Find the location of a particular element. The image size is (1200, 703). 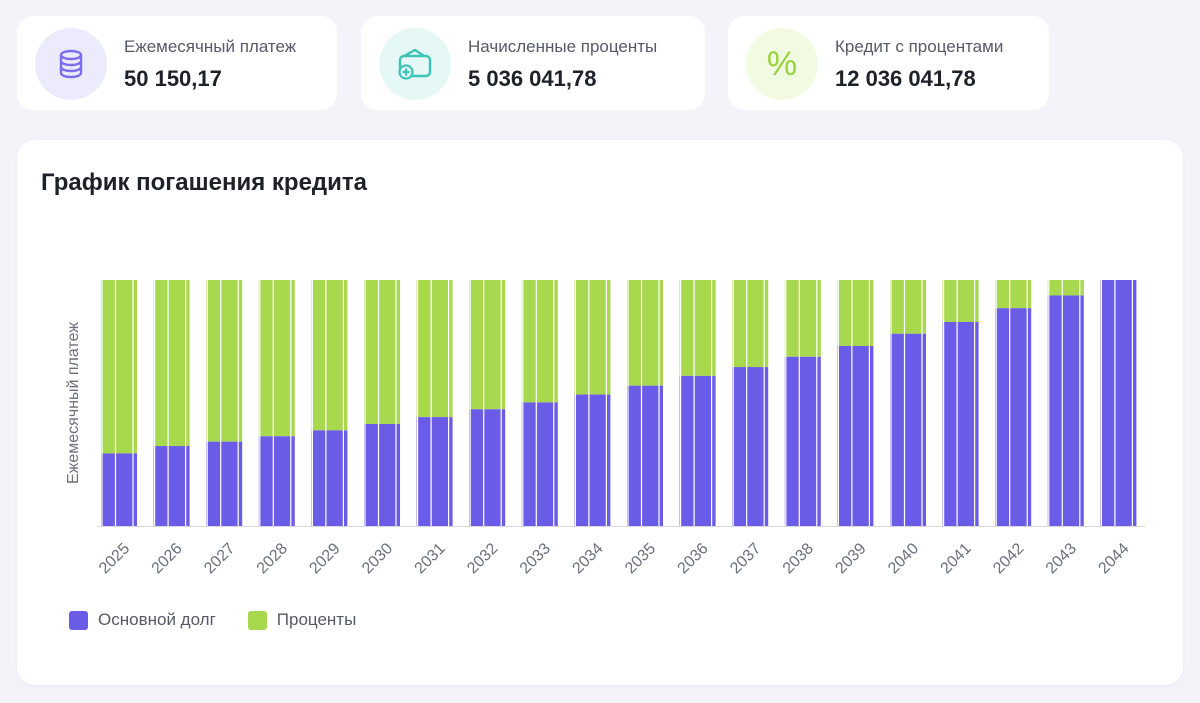

x-tick-label: 2040 is located at coordinates (903, 558).